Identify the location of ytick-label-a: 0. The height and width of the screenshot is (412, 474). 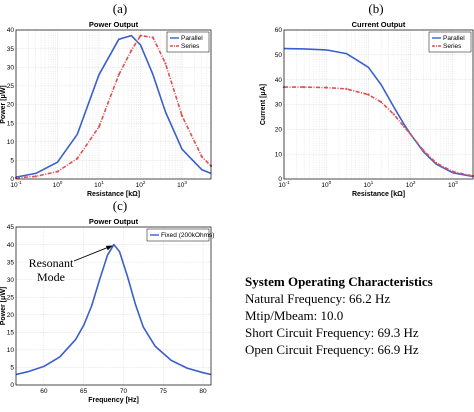
(12, 179).